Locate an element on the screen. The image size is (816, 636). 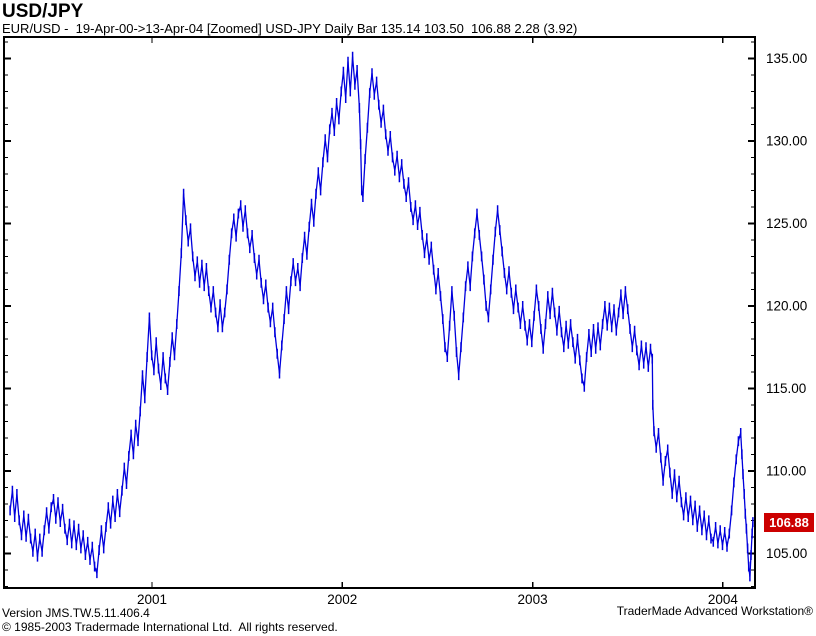
x-axis-label: 2002 is located at coordinates (342, 599).